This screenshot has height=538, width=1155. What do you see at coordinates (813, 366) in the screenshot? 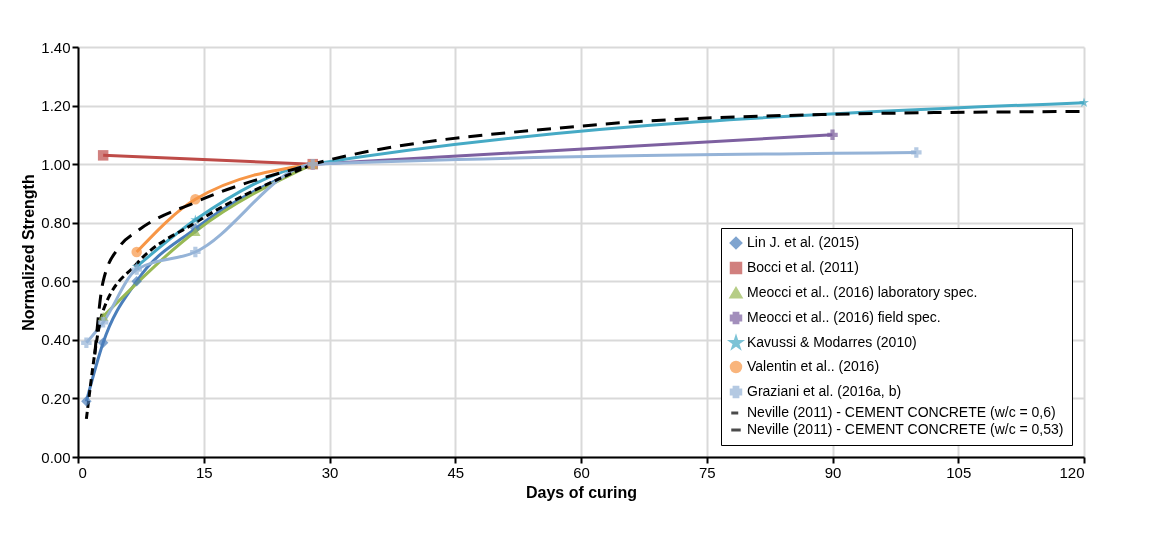
I see `legend-label: Valentin et al.. (2016)` at bounding box center [813, 366].